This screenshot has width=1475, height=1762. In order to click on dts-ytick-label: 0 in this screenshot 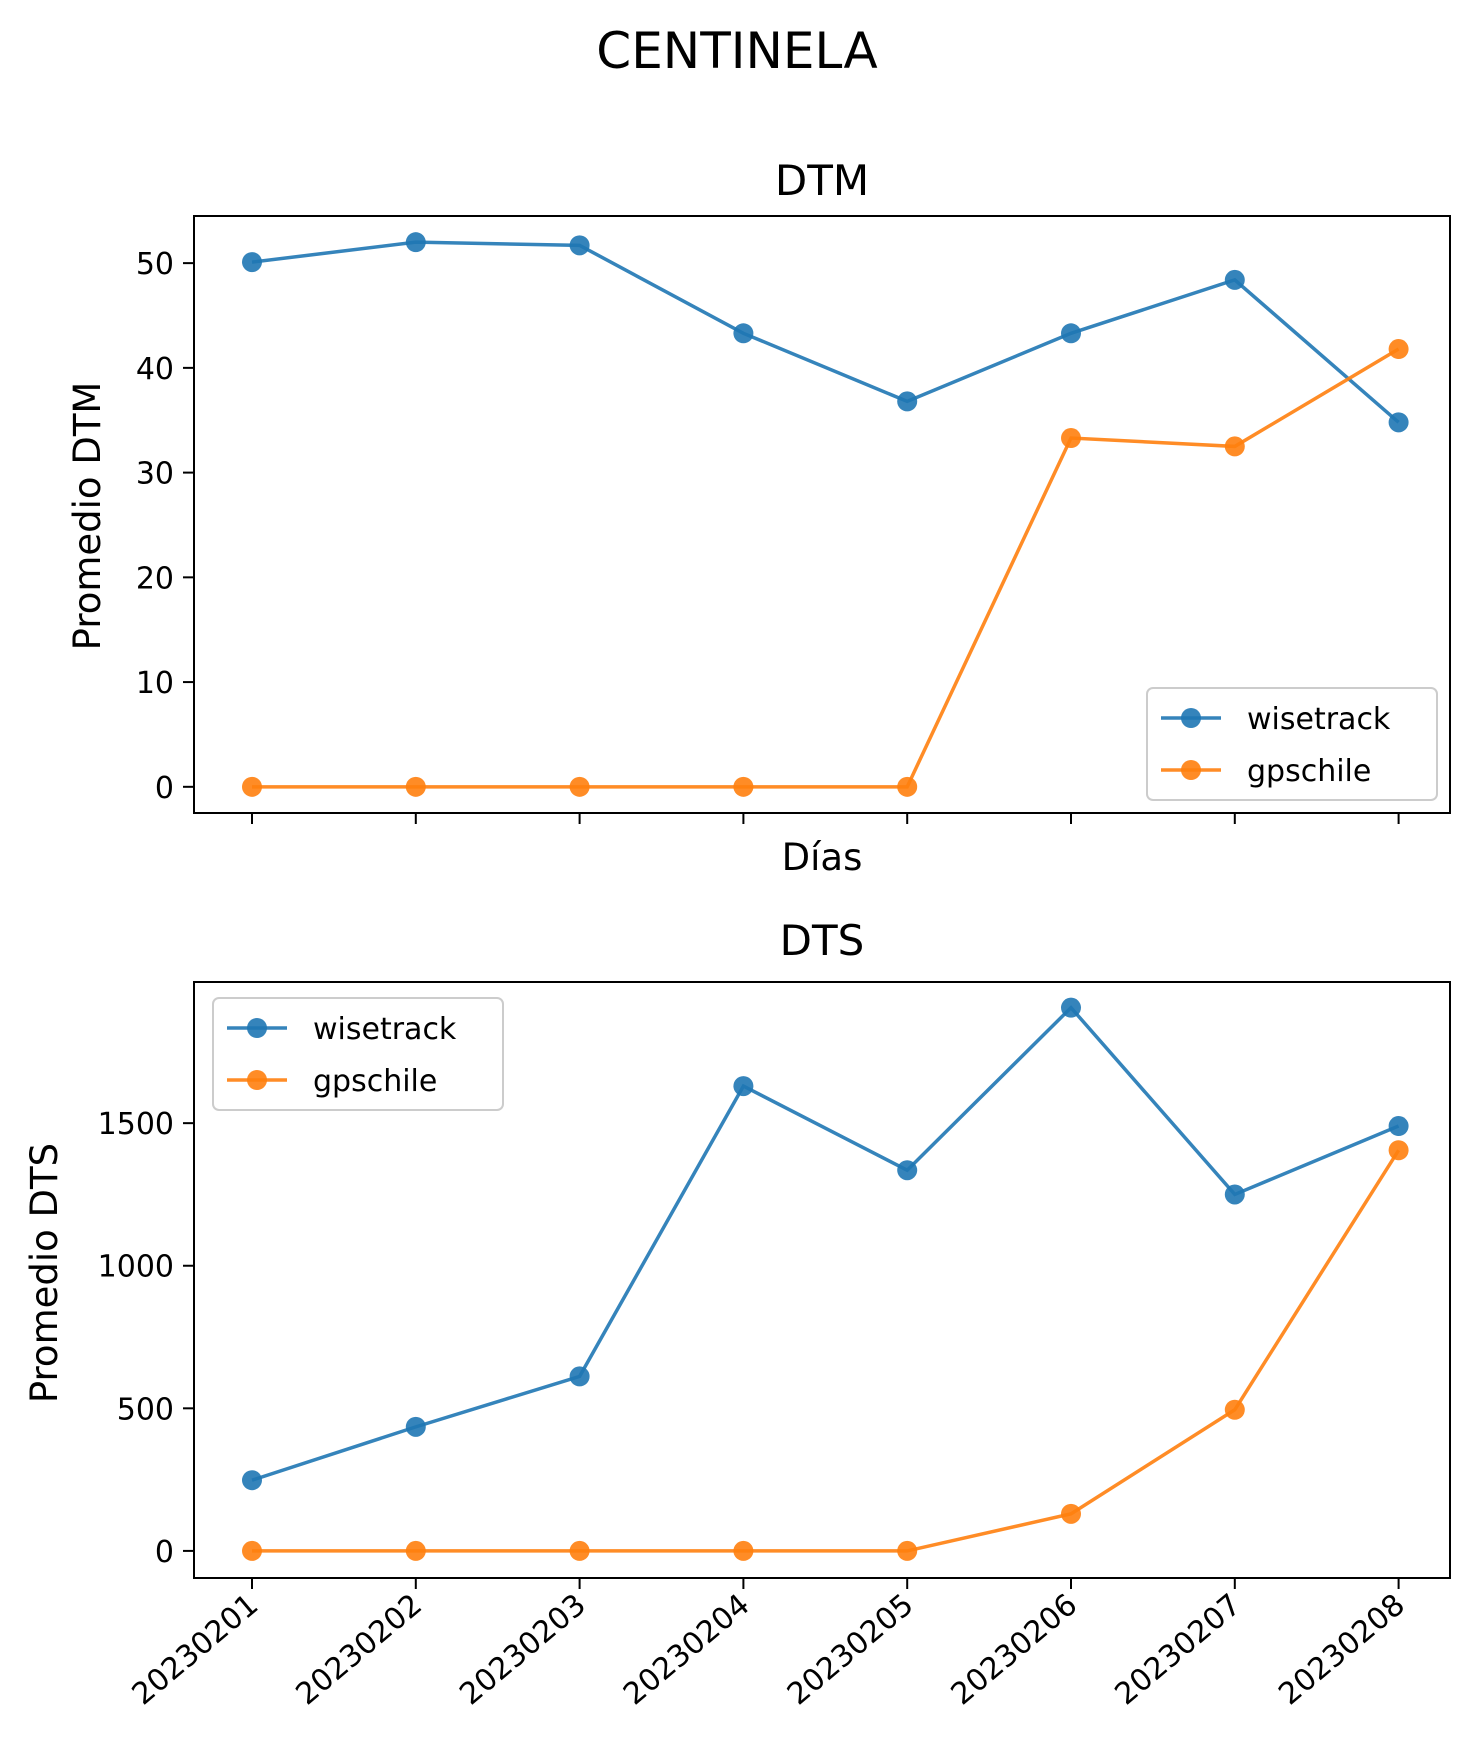, I will do `click(164, 1552)`.